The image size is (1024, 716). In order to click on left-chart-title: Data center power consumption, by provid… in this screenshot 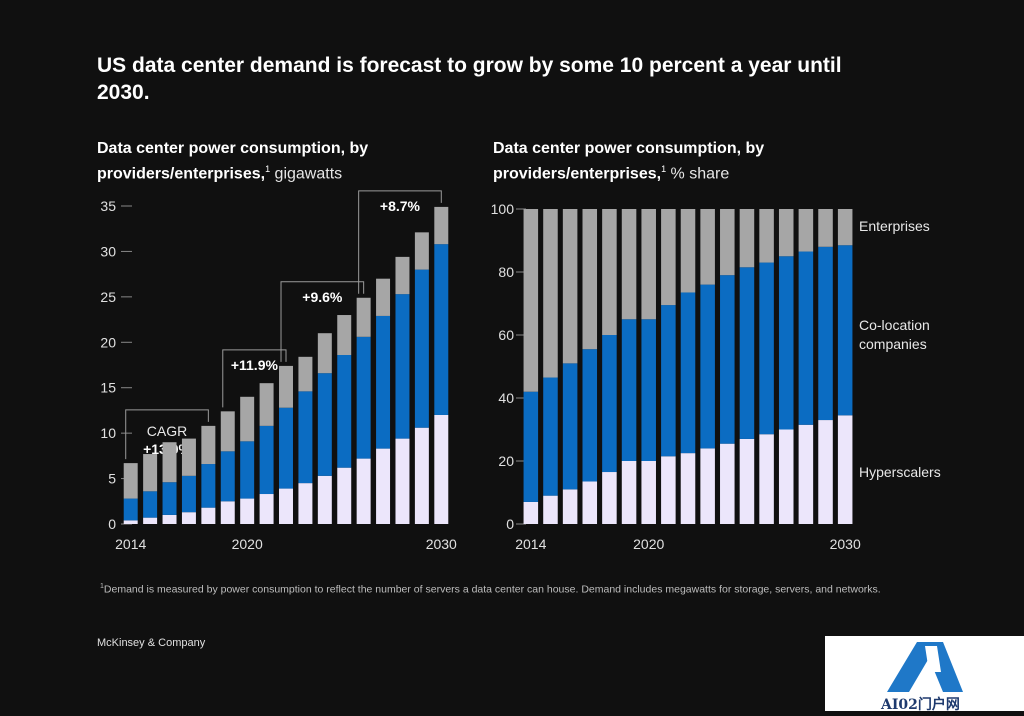, I will do `click(287, 161)`.